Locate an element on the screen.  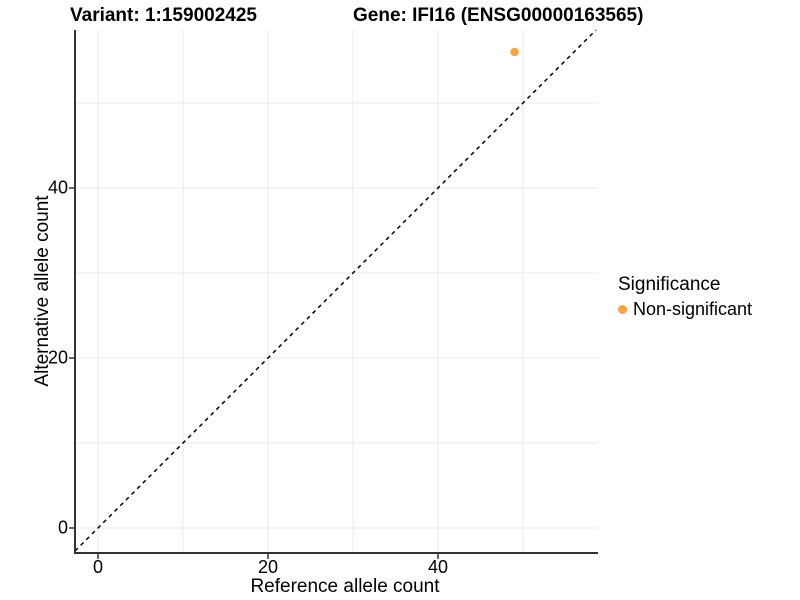
y-tick-label: 0 is located at coordinates (62, 527).